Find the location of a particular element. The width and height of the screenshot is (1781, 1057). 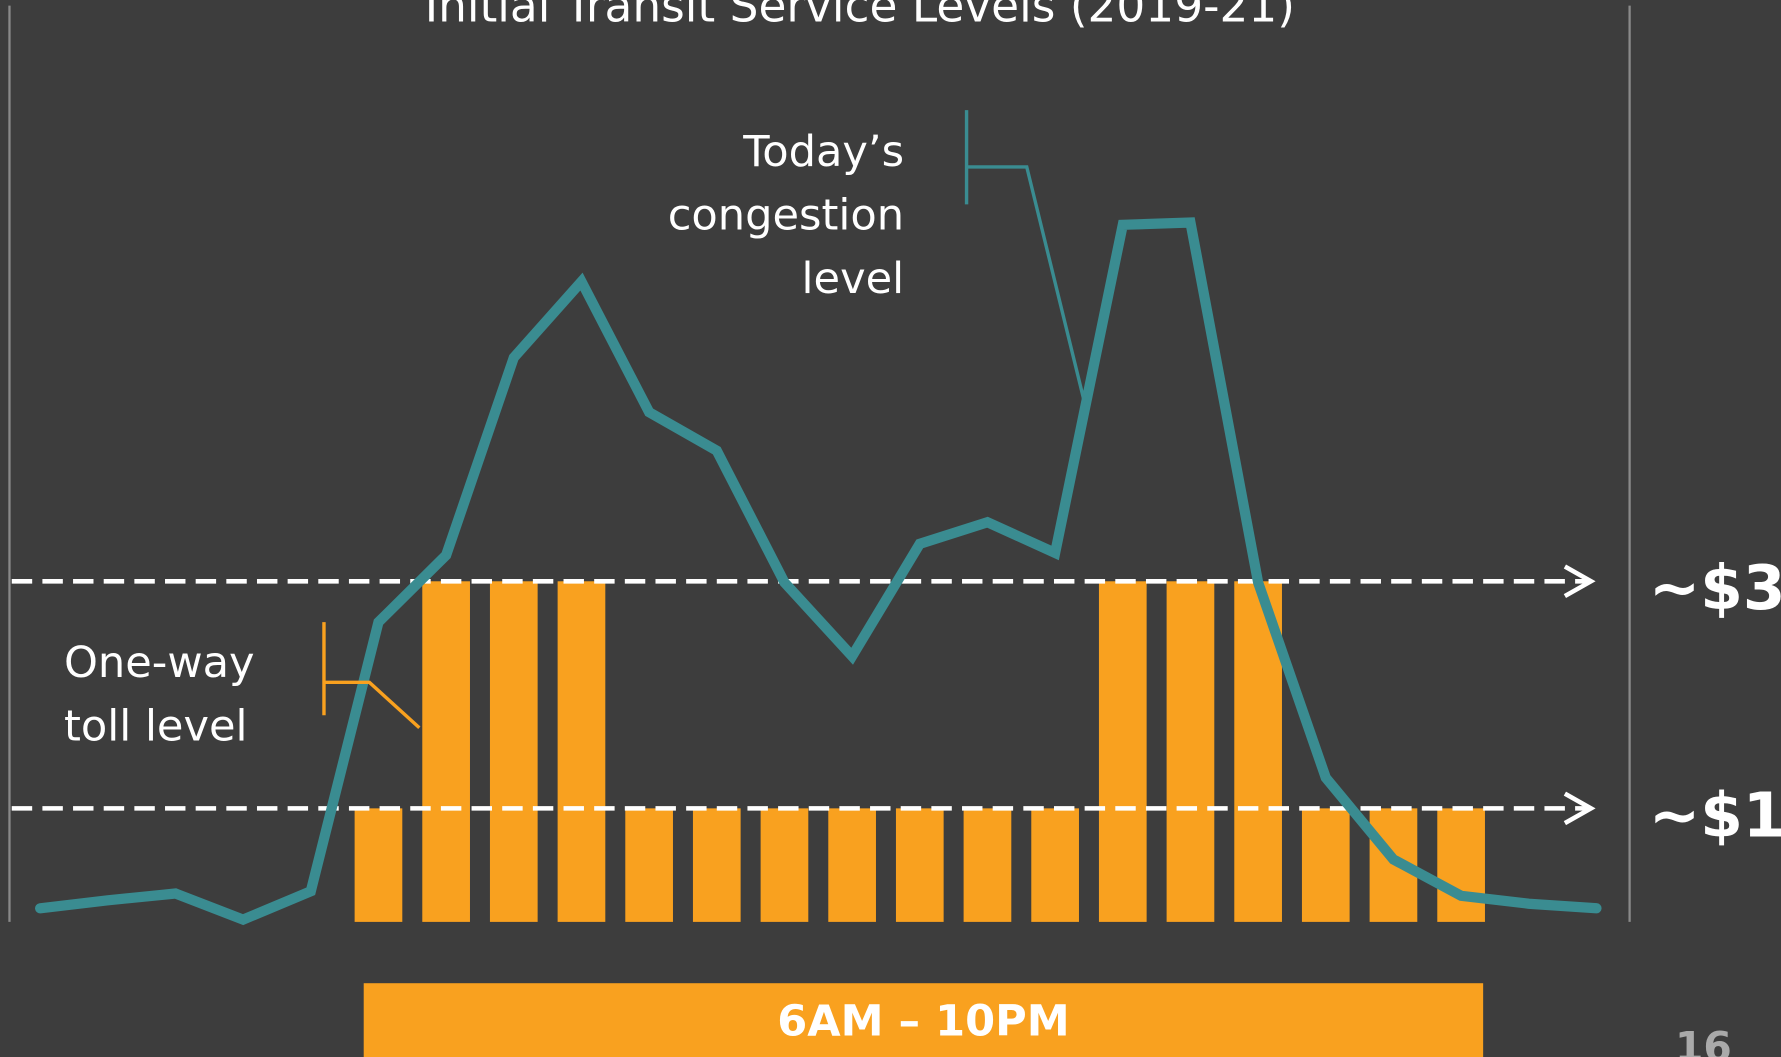

page-number: 16 is located at coordinates (1703, 1040).